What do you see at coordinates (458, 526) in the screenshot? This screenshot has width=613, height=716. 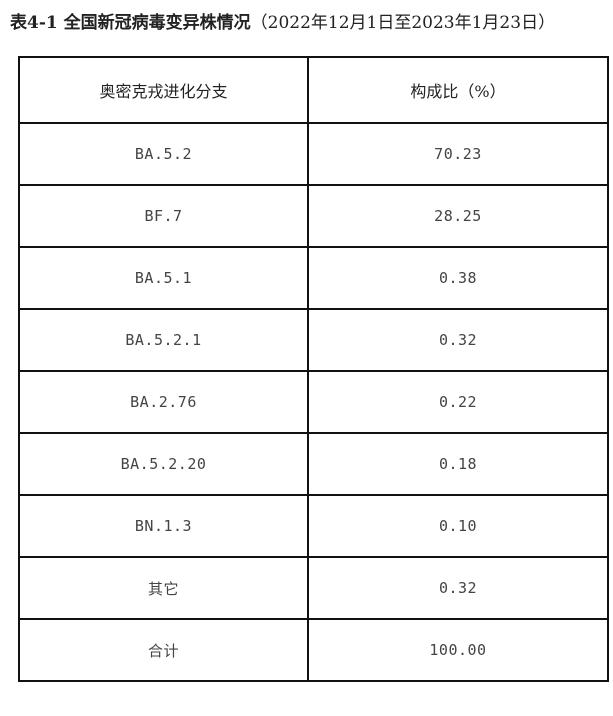 I see `percentage-cell: 0.10` at bounding box center [458, 526].